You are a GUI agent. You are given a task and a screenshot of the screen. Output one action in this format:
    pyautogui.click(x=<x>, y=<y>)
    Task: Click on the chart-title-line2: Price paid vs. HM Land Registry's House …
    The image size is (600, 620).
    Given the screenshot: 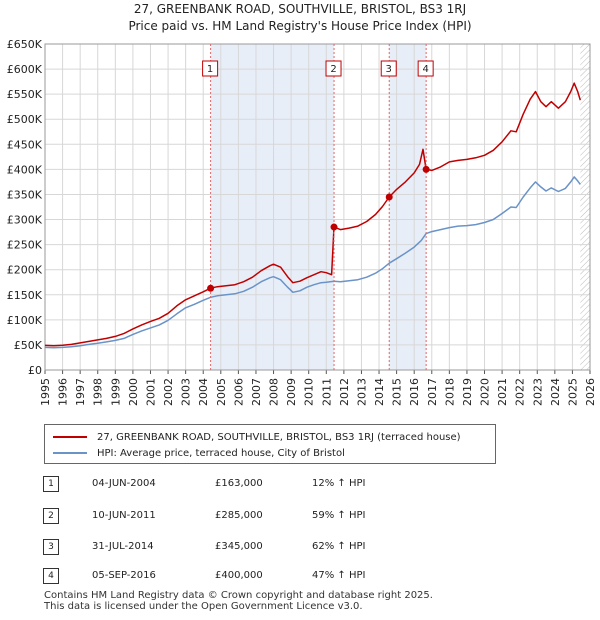 What is the action you would take?
    pyautogui.click(x=300, y=26)
    